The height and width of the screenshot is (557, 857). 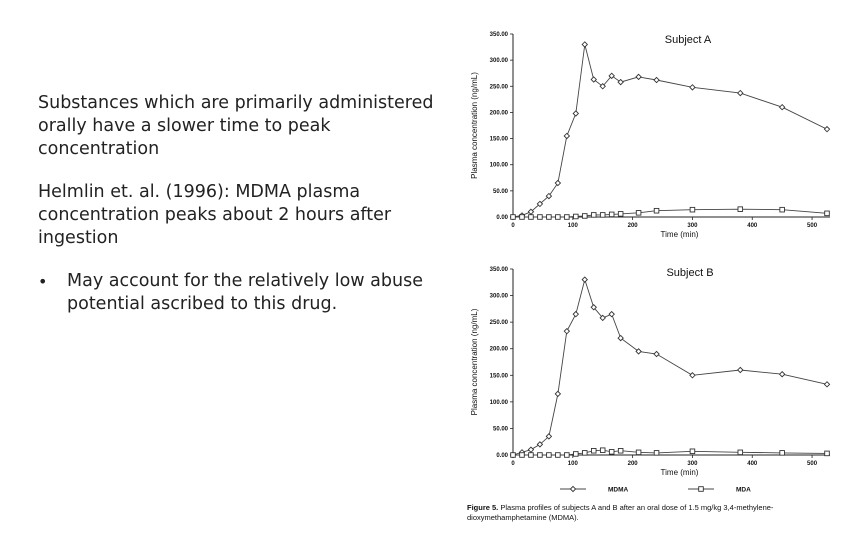 What do you see at coordinates (752, 226) in the screenshot?
I see `x-tick-label: 400` at bounding box center [752, 226].